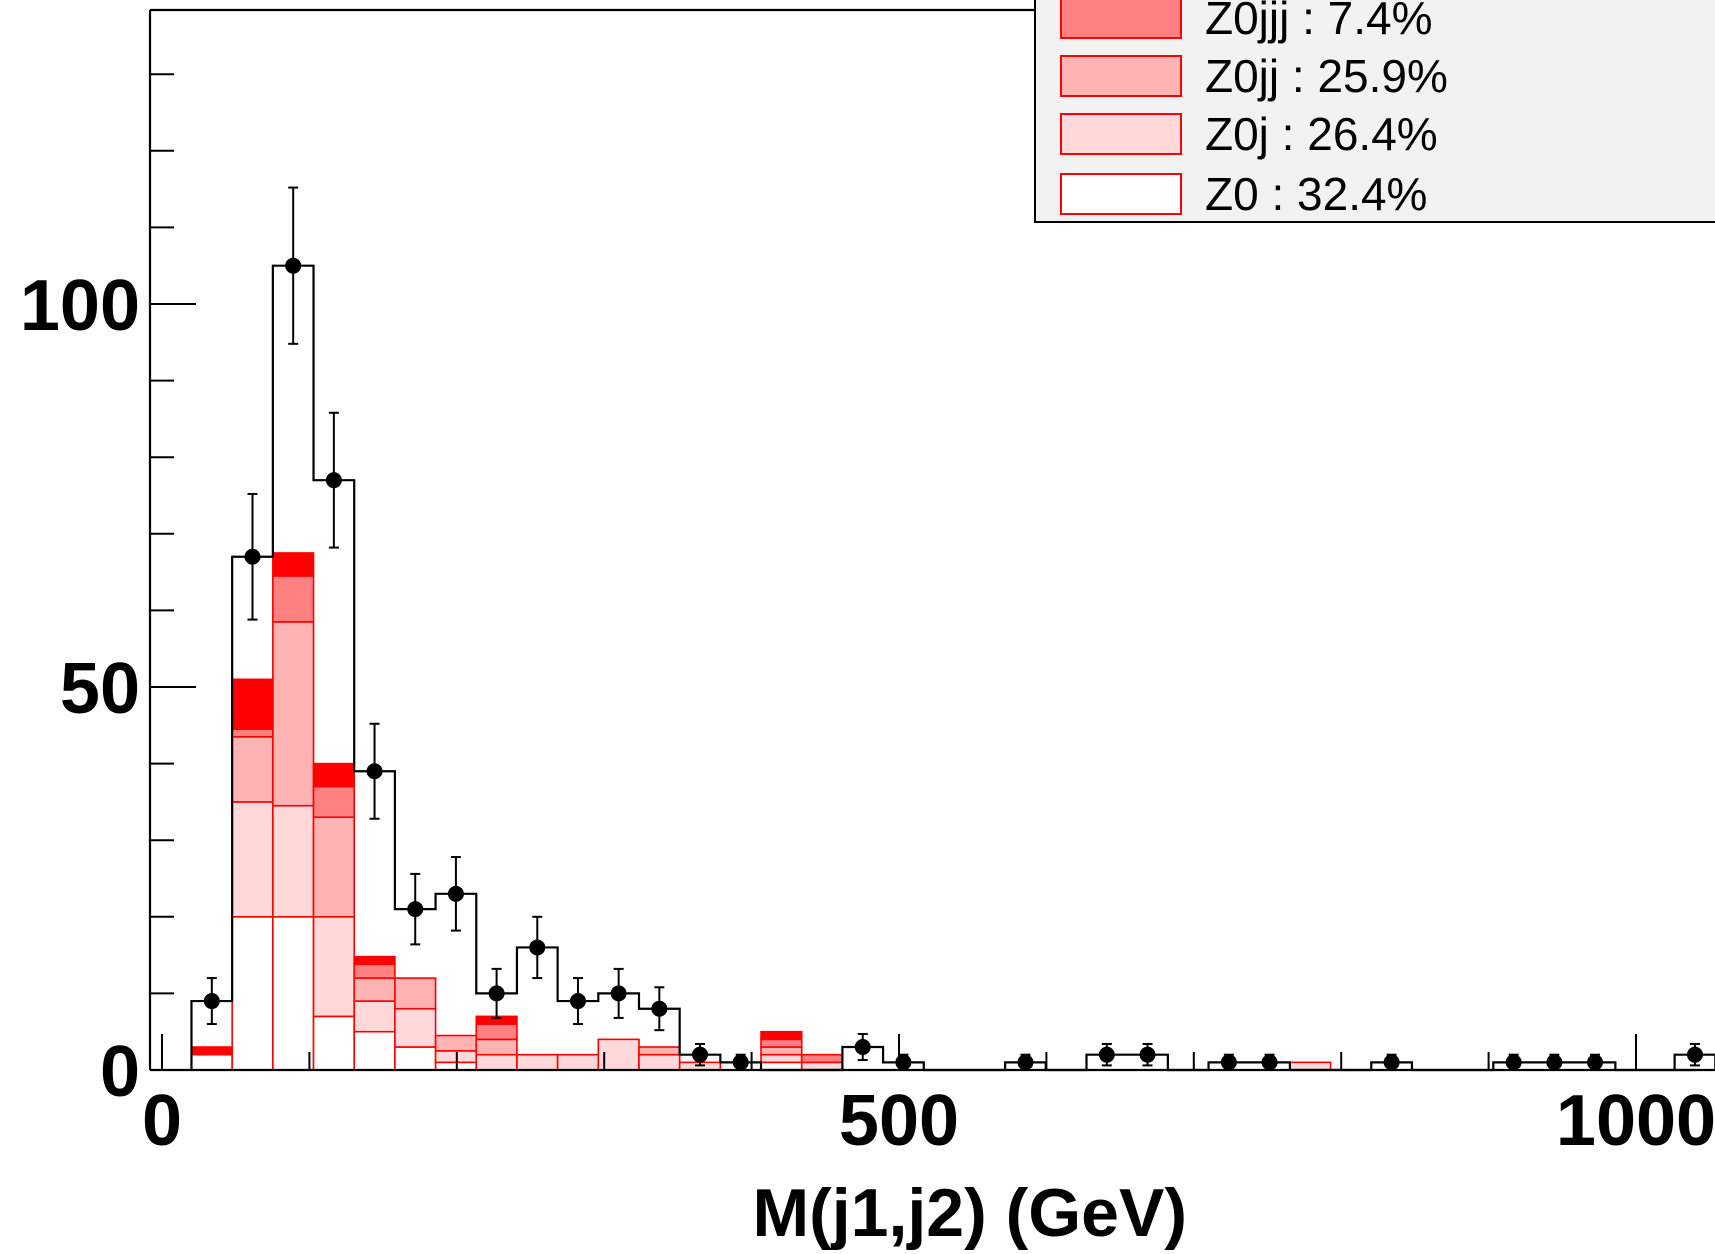 The image size is (1715, 1254). What do you see at coordinates (1326, 76) in the screenshot?
I see `legend-label-1: Z0jj : 25.9%` at bounding box center [1326, 76].